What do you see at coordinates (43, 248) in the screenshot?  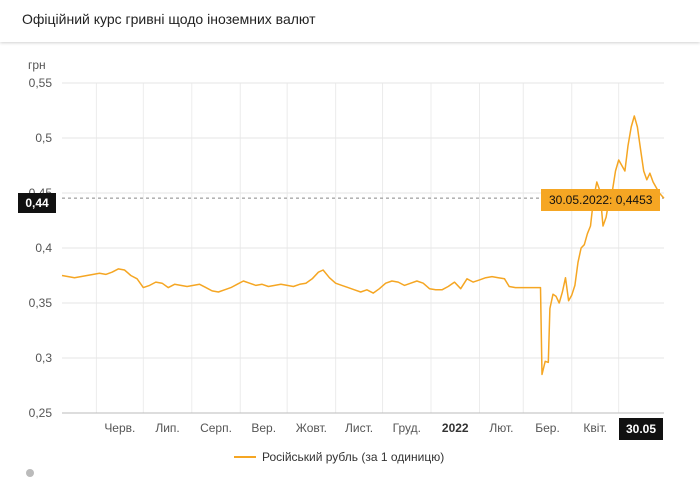 I see `y-tick-label: 0,4` at bounding box center [43, 248].